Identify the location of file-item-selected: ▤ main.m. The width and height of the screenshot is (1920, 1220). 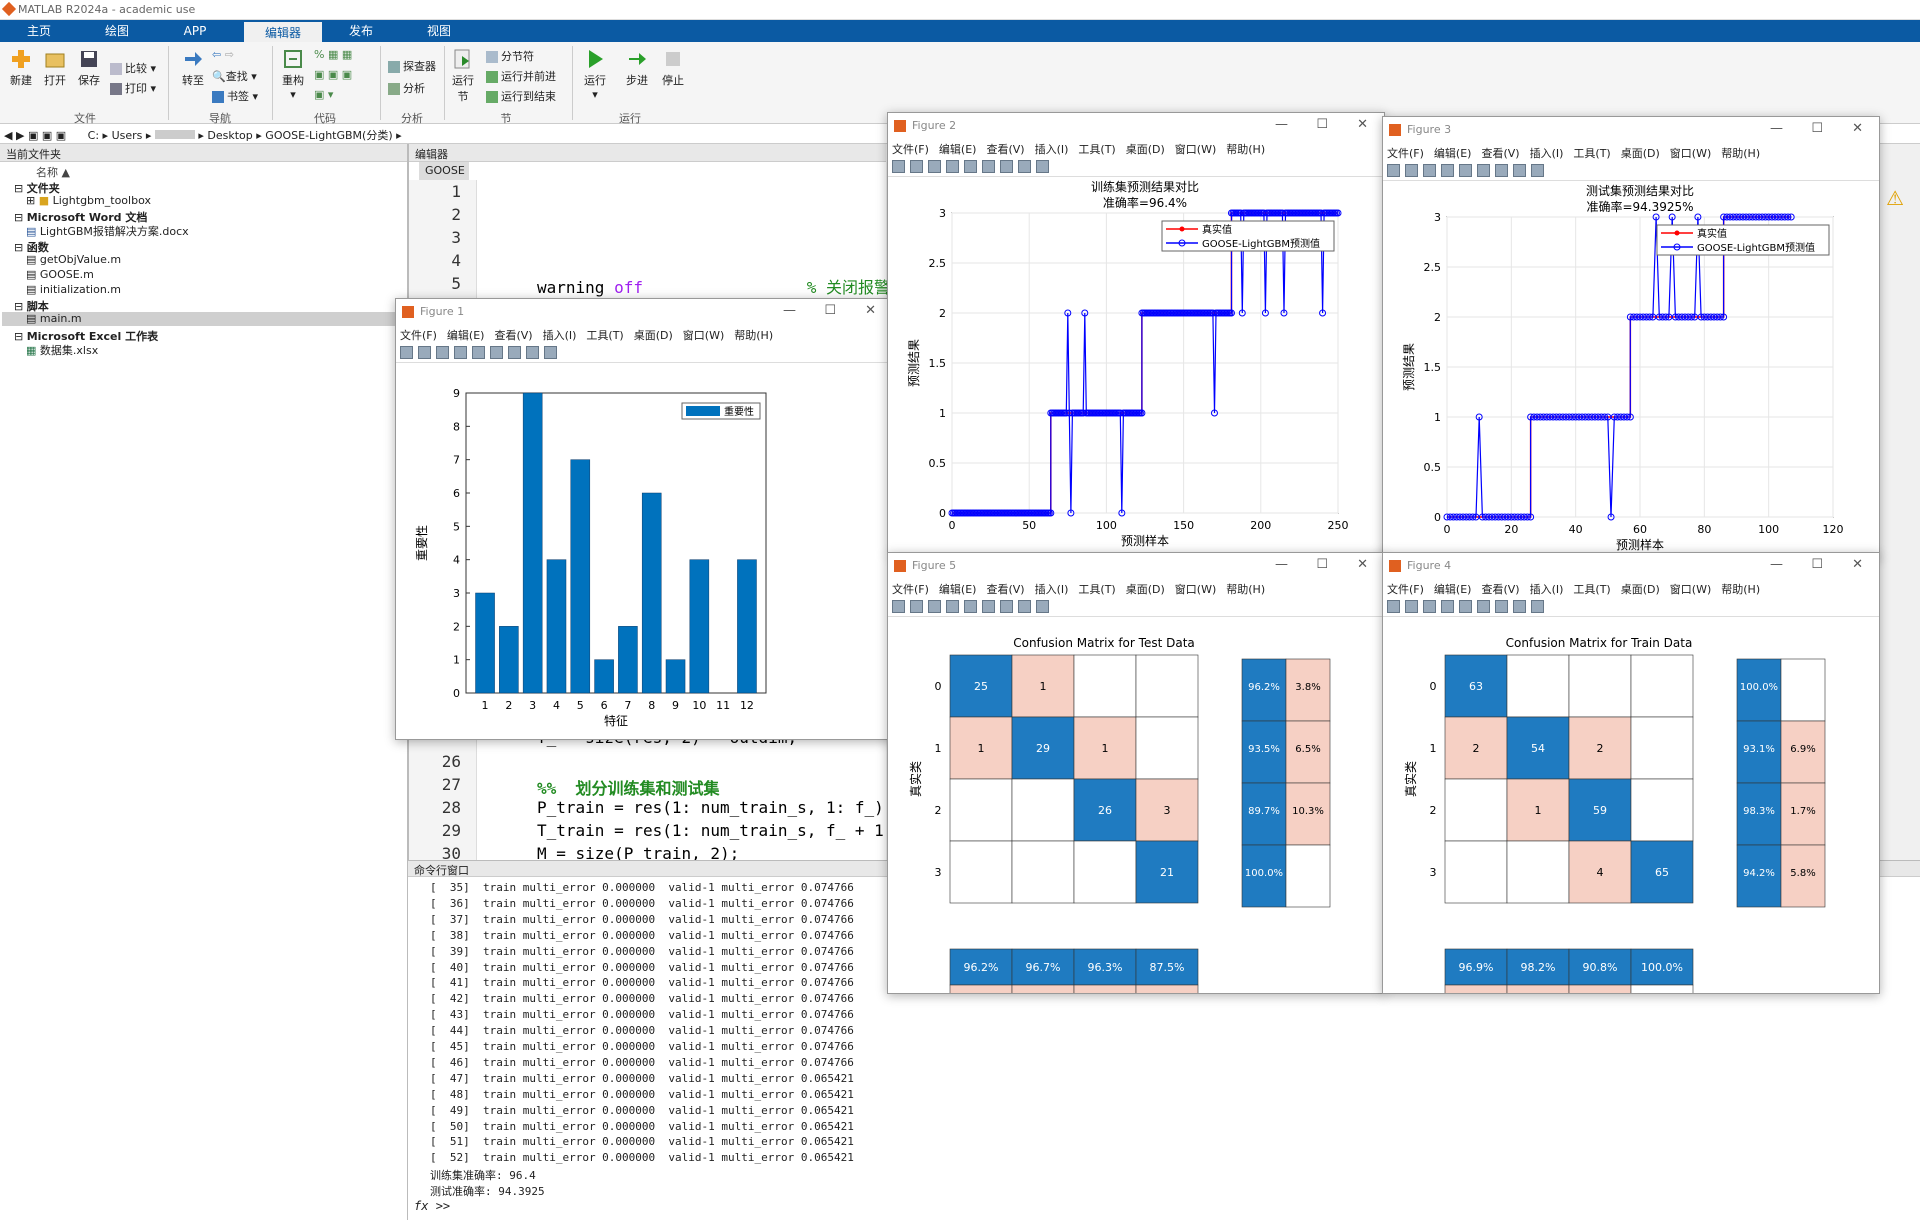
(204, 319).